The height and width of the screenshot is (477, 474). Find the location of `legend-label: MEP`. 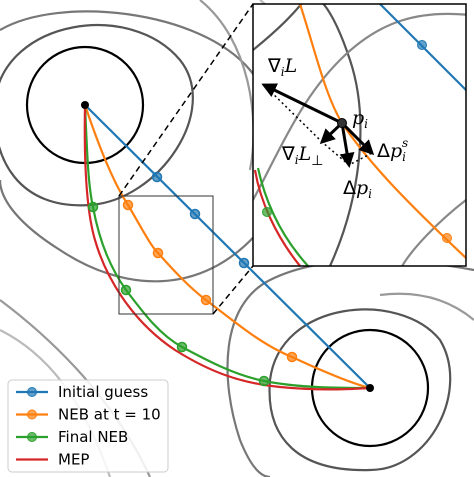

legend-label: MEP is located at coordinates (73, 460).